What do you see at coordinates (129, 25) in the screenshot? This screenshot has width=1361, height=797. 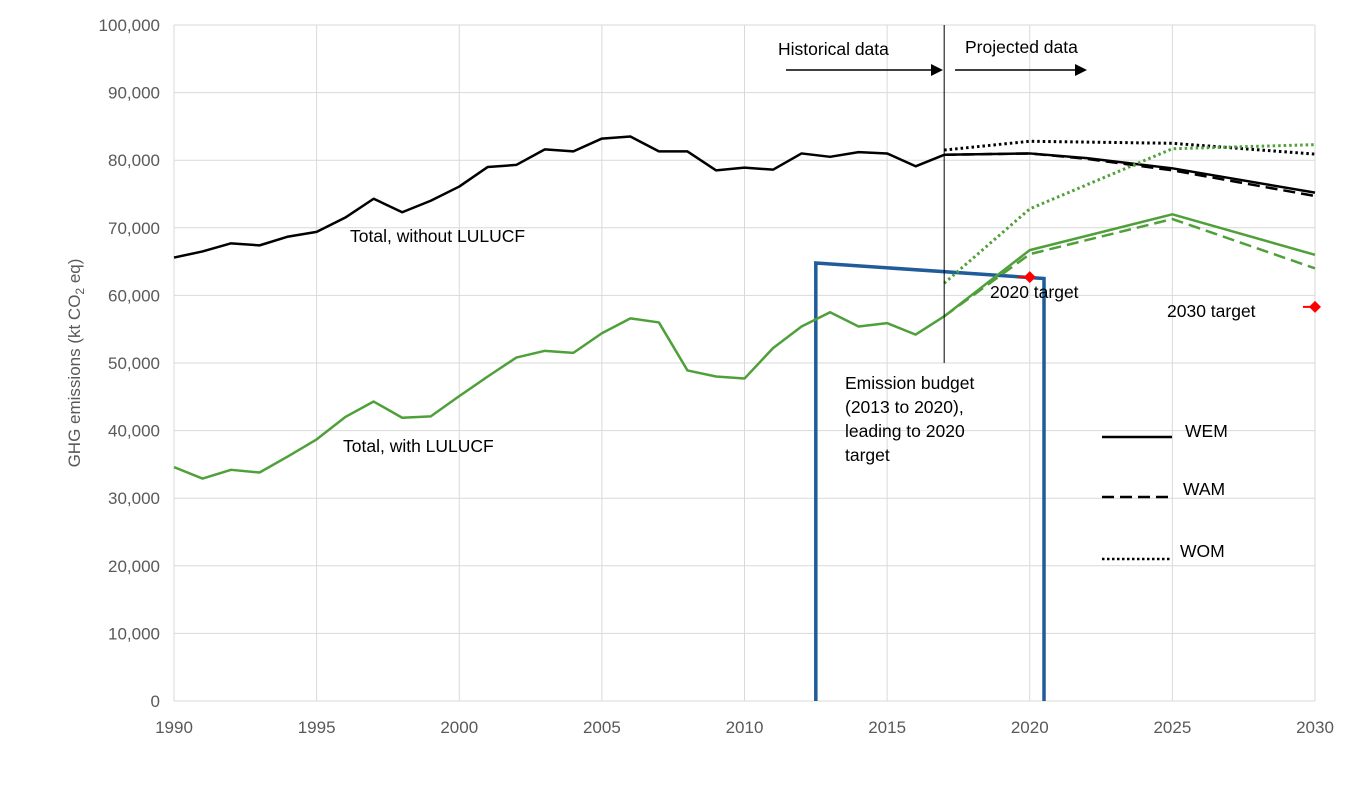 I see `y-tick-label: 100,000` at bounding box center [129, 25].